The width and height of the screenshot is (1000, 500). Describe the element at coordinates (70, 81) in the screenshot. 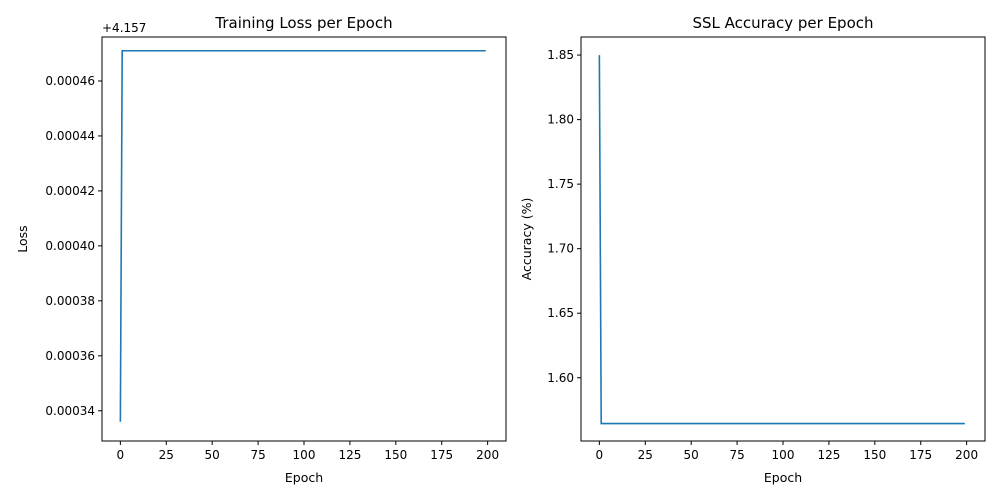

I see `loss-y-tick-label: 0.00046` at that location.